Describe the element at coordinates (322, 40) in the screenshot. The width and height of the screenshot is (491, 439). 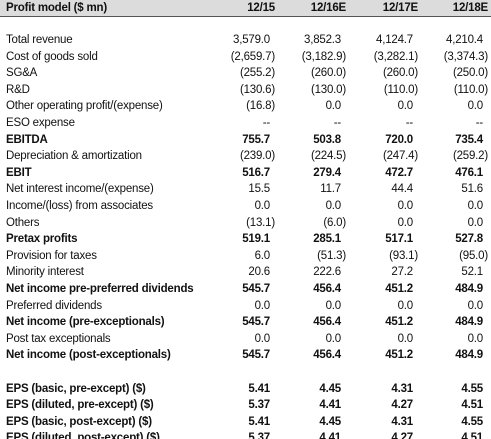
I see `row-value: 3,852.3` at that location.